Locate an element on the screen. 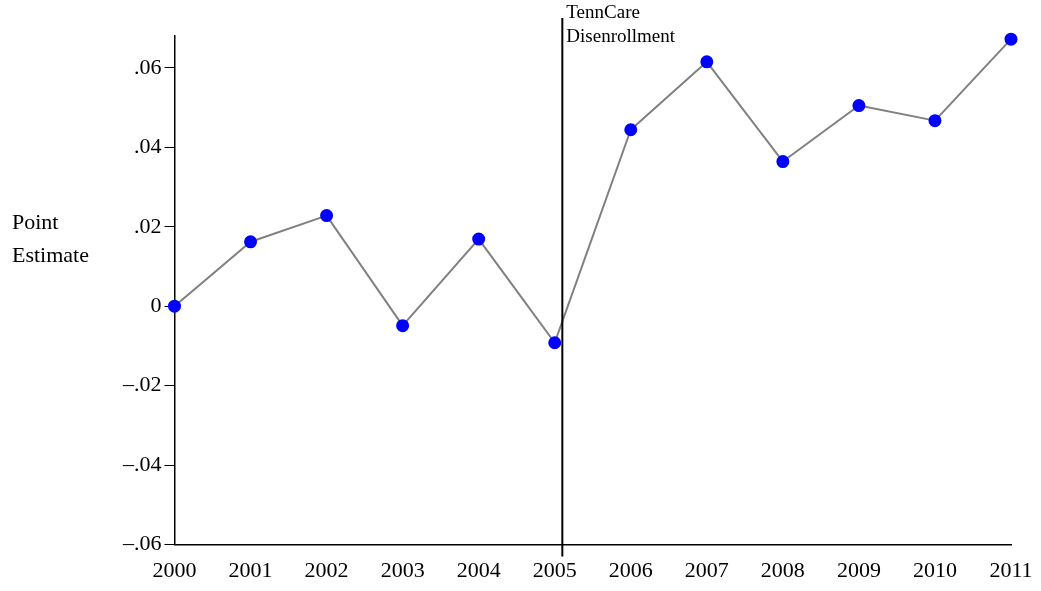 This screenshot has width=1041, height=591. x-tick-label: 2006 is located at coordinates (630, 569).